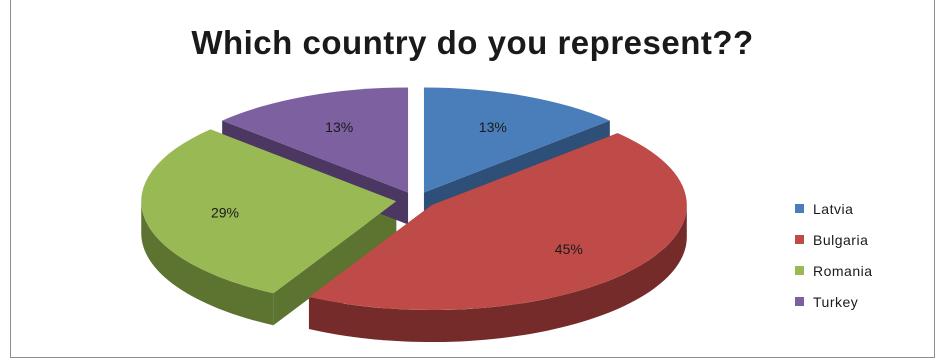 This screenshot has height=363, width=947. I want to click on legend-item-turkey: Turkey, so click(834, 301).